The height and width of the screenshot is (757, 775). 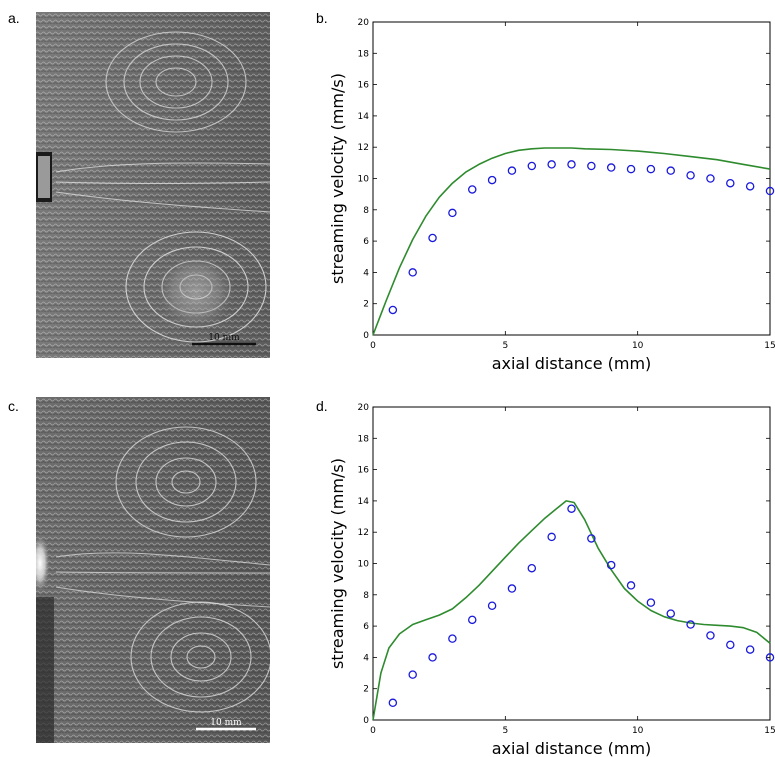 What do you see at coordinates (14, 18) in the screenshot?
I see `panel-label-a: a.` at bounding box center [14, 18].